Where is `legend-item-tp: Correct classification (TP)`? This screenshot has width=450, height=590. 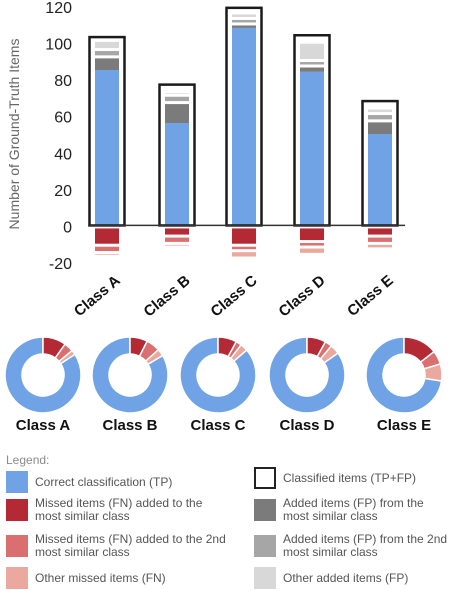 legend-item-tp: Correct classification (TP) is located at coordinates (110, 482).